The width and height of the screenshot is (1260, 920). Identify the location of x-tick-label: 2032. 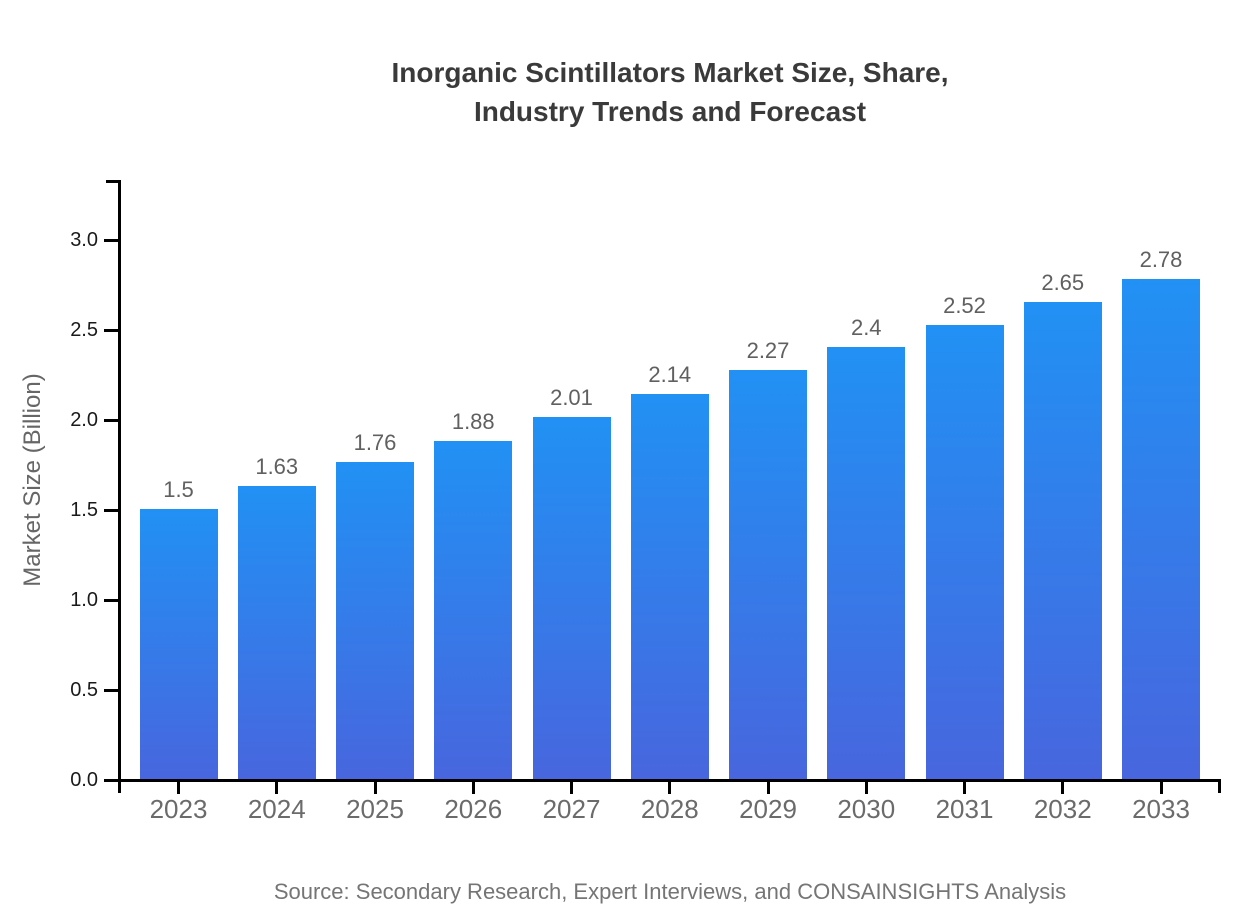
(1062, 809).